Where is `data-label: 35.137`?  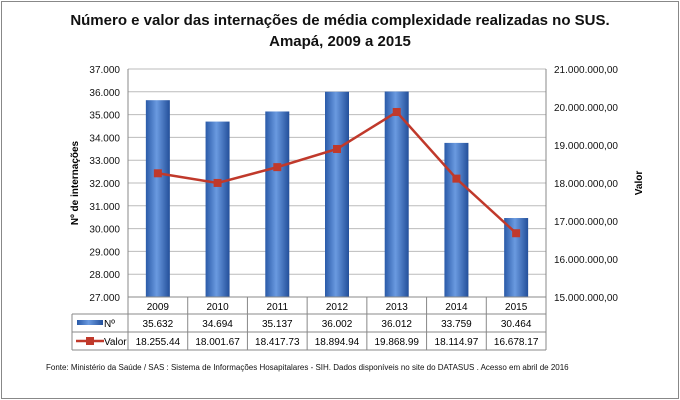 data-label: 35.137 is located at coordinates (277, 324).